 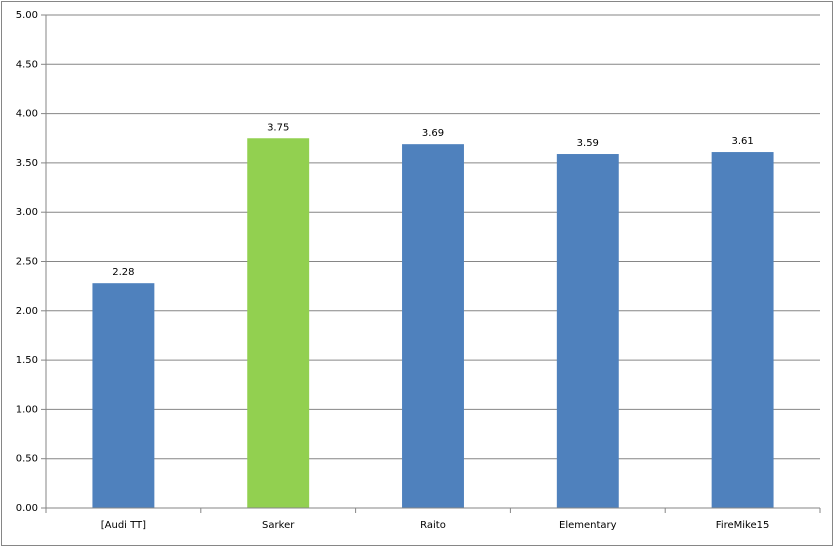 I want to click on x-tick-label: [Audi TT], so click(x=123, y=525).